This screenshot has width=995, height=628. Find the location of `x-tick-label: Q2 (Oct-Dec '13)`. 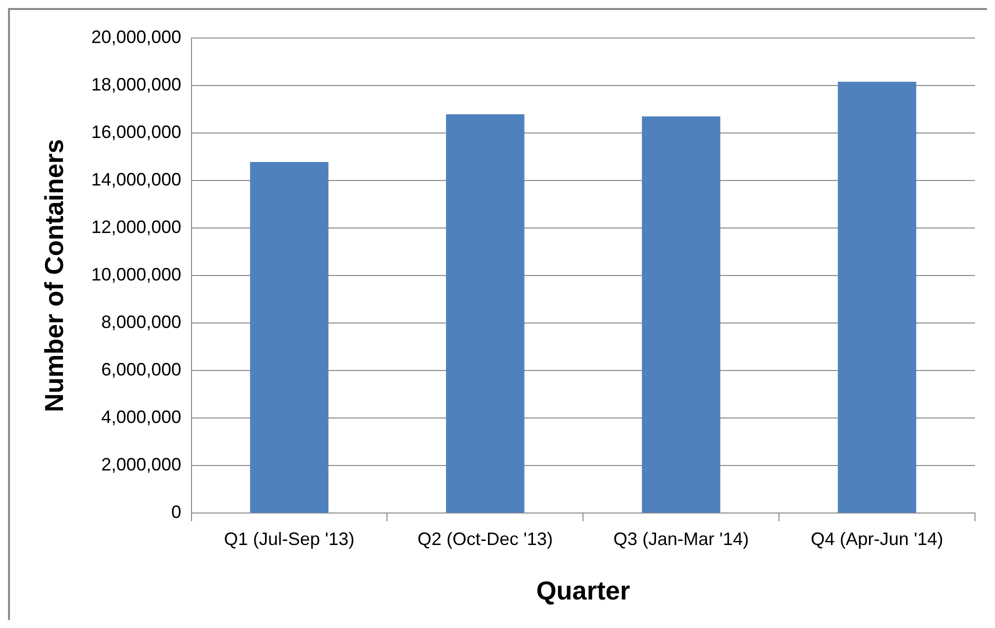

x-tick-label: Q2 (Oct-Dec '13) is located at coordinates (485, 538).